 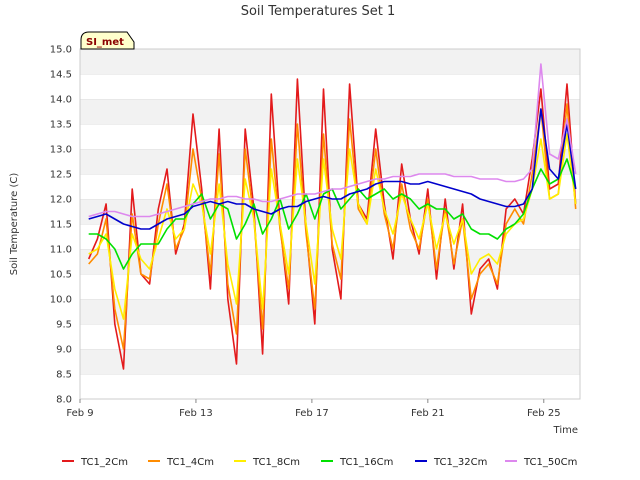 I want to click on legend-label: TC1_16Cm, so click(x=366, y=462).